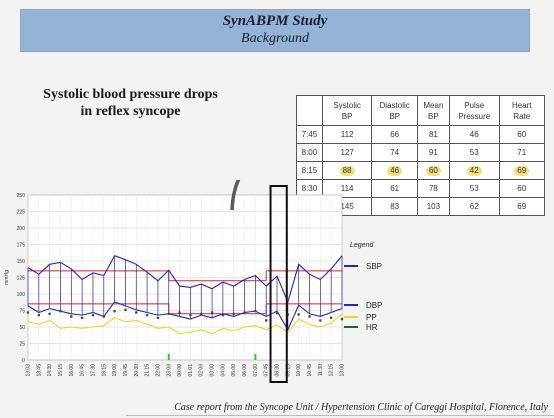 This screenshot has width=554, height=418. Describe the element at coordinates (185, 324) in the screenshot. I see `series-line-pp` at that location.